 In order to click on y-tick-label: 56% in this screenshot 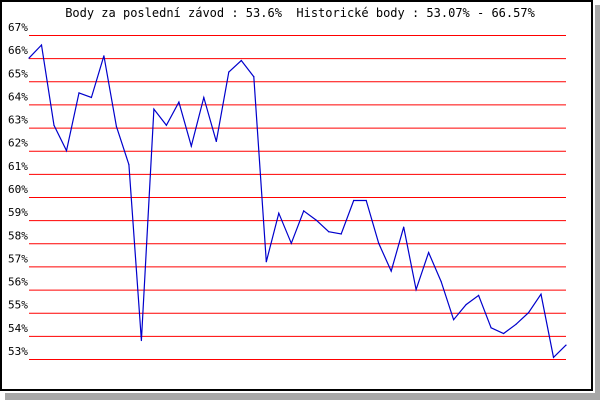, I will do `click(18, 282)`.